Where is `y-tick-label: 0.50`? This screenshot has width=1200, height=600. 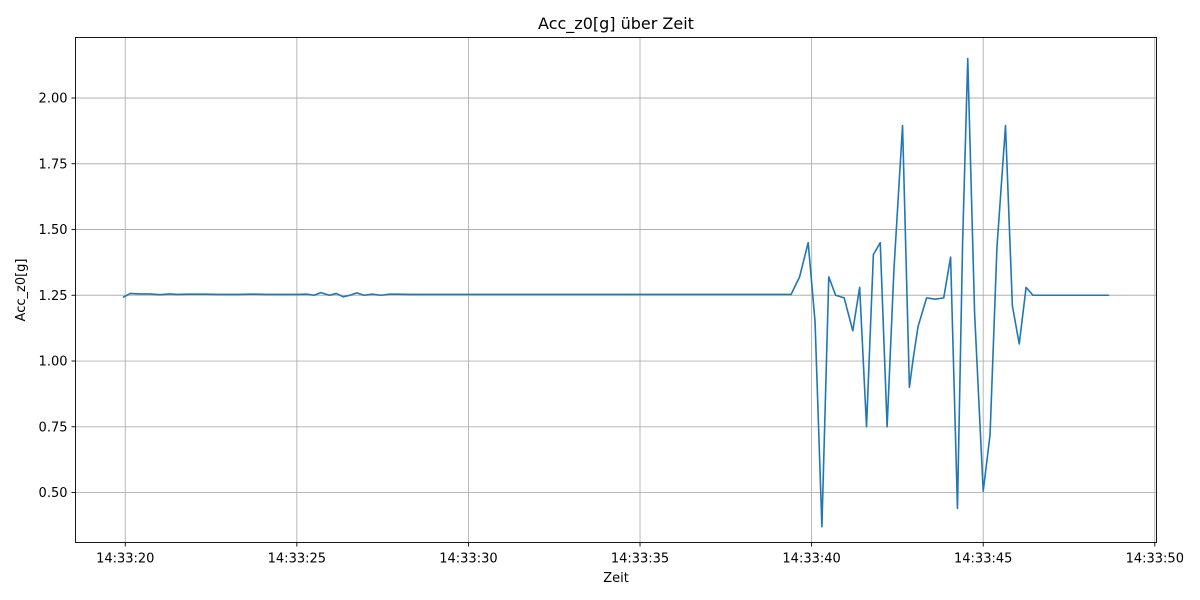 y-tick-label: 0.50 is located at coordinates (53, 493).